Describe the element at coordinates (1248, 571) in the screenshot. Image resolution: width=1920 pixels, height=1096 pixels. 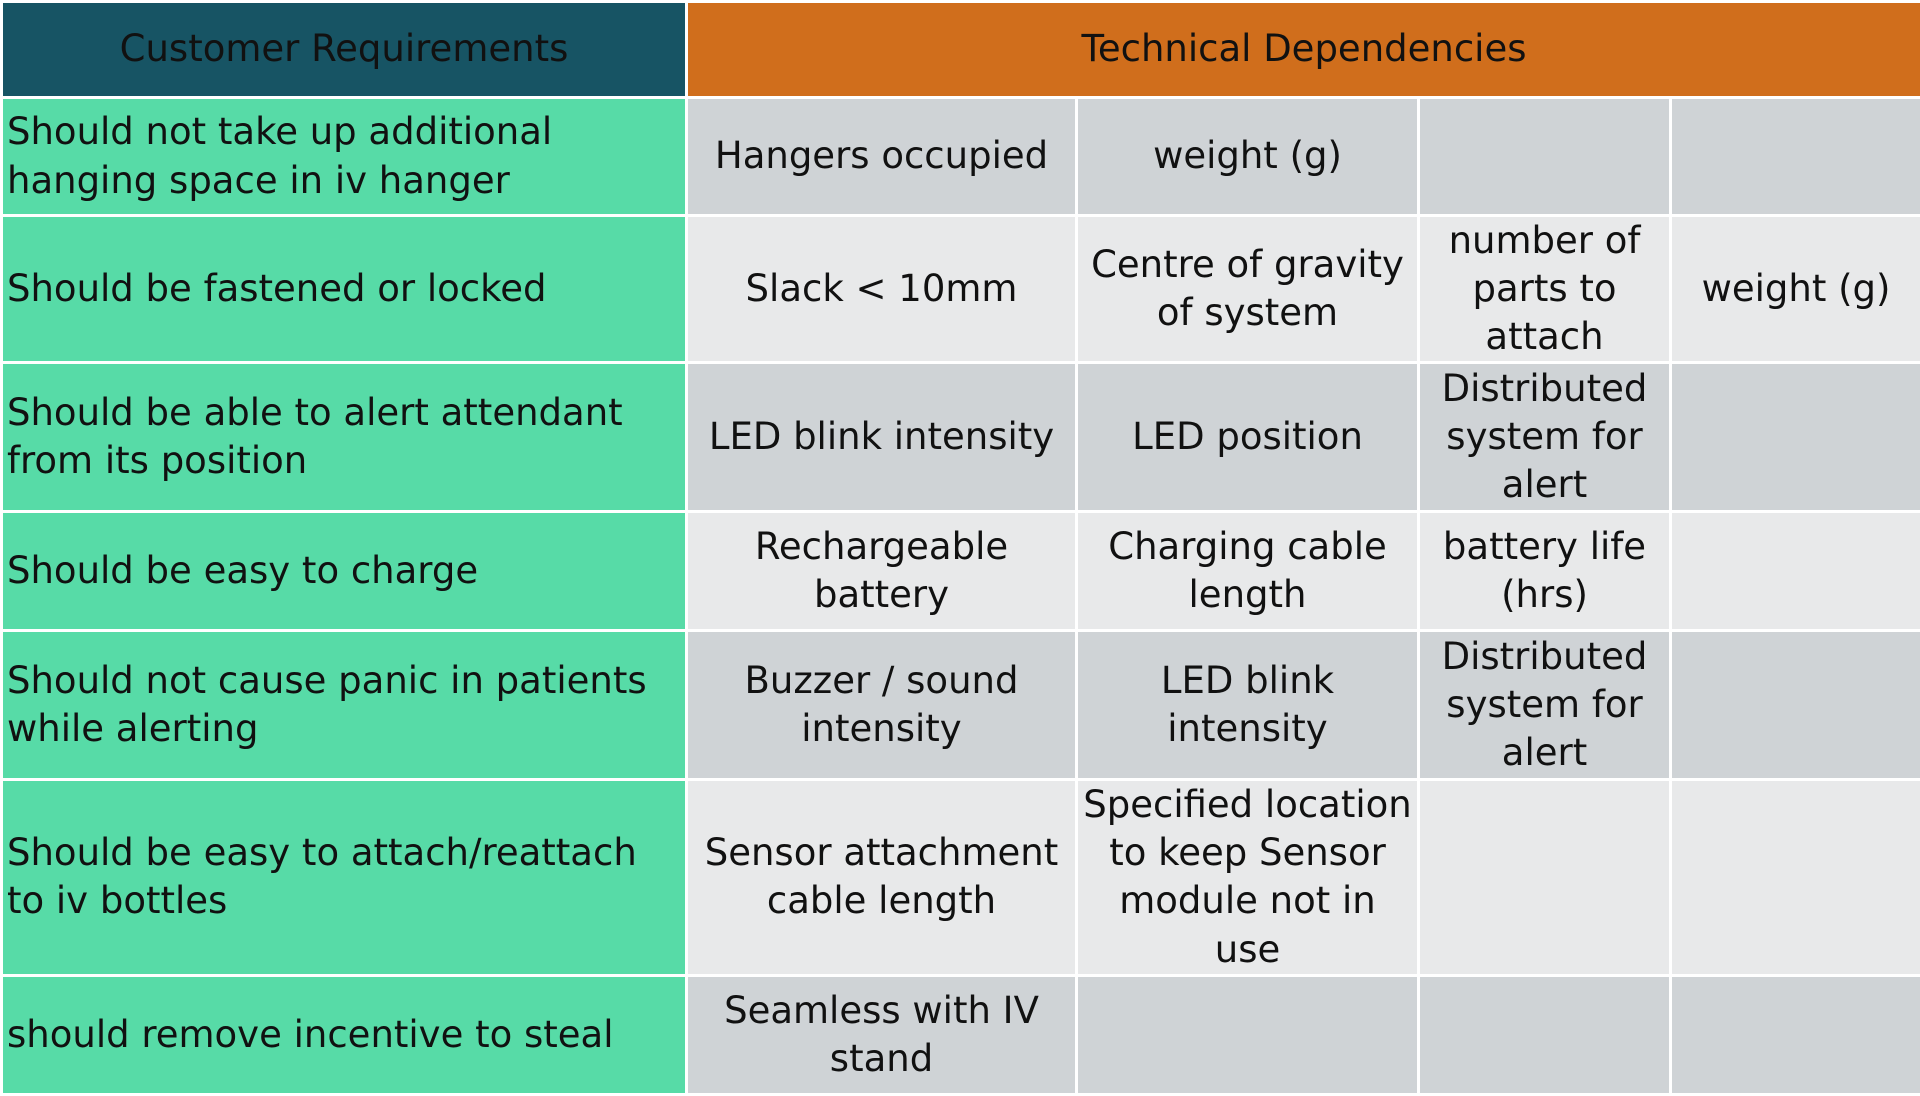
I see `dependency-cell: Charging cable length` at that location.